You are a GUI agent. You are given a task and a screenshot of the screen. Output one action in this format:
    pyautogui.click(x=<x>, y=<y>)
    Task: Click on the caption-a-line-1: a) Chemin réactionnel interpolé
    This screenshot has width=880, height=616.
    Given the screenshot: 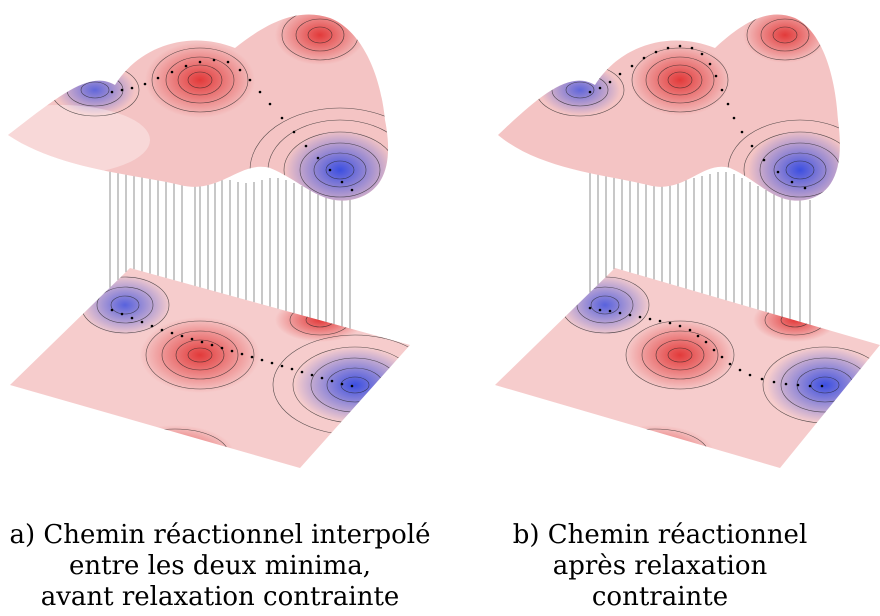 What is the action you would take?
    pyautogui.click(x=220, y=535)
    